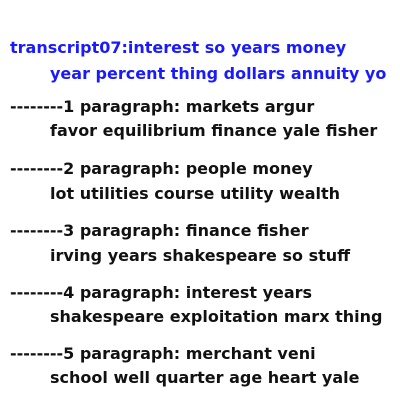  Describe the element at coordinates (161, 168) in the screenshot. I see `paragraph-2-heading: --------2 paragraph: people money` at that location.